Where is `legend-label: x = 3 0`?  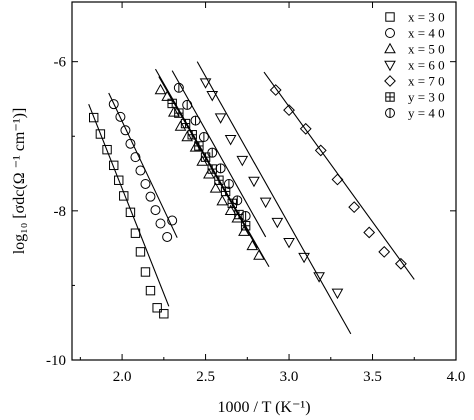 legend-label: x = 3 0 is located at coordinates (426, 17).